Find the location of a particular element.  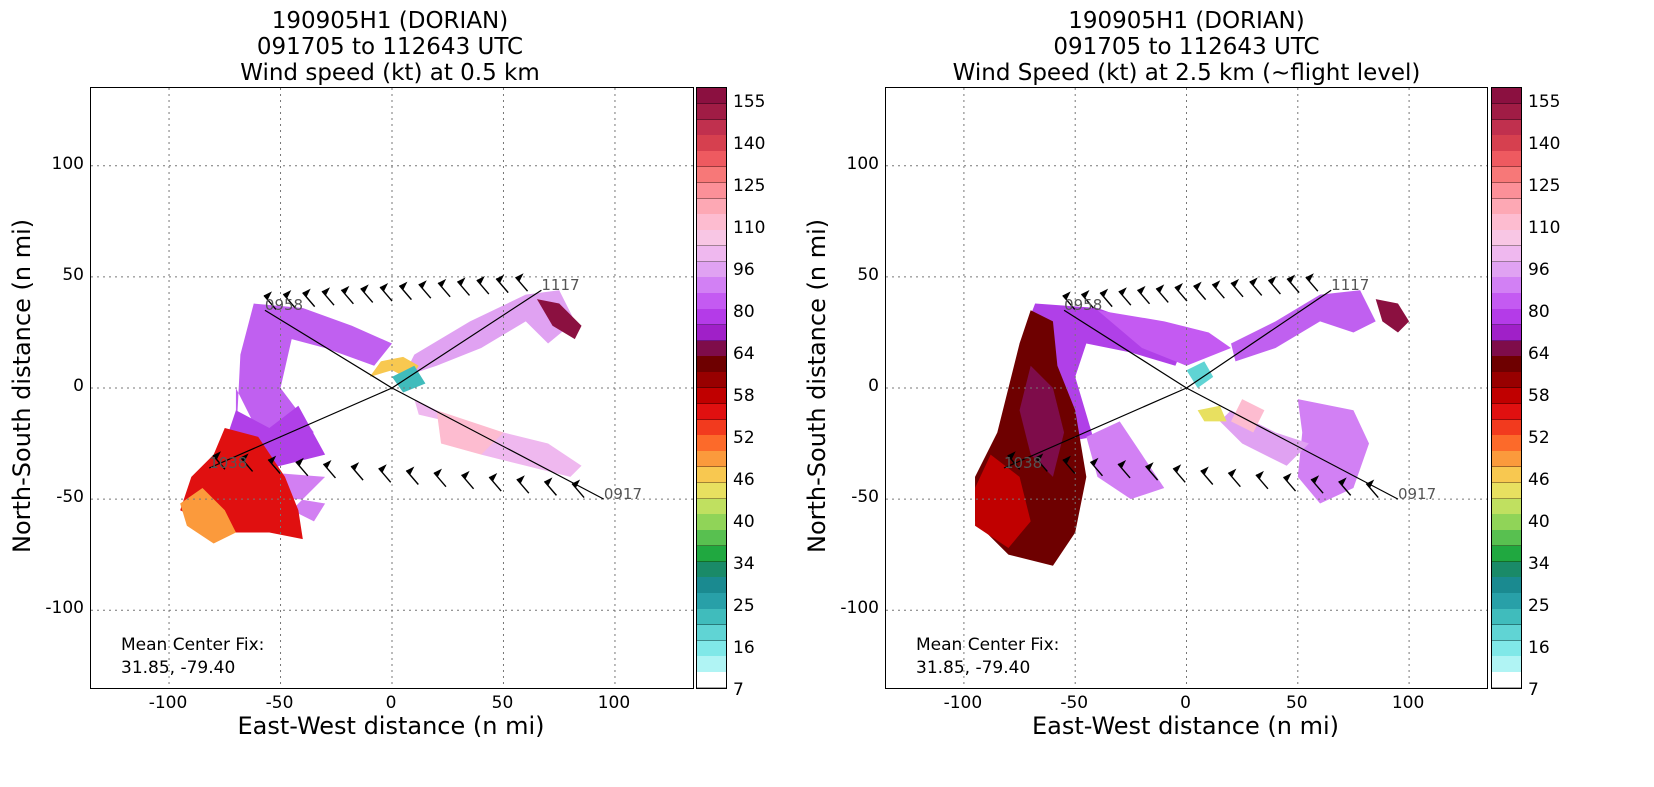

title-line-1: 190905H1 (DORIAN) is located at coordinates (1186, 21).